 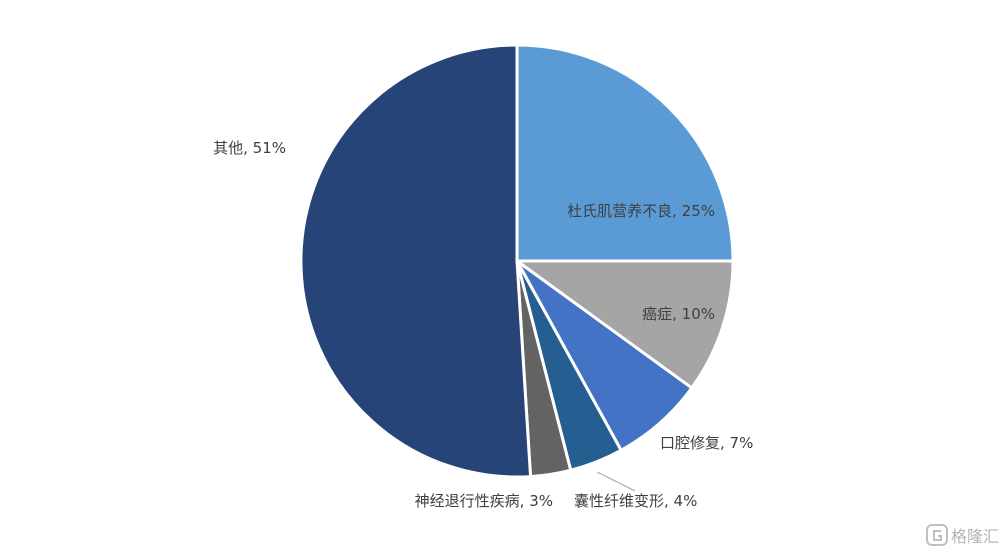 I want to click on watermark-text: 格隆汇, so click(x=975, y=536).